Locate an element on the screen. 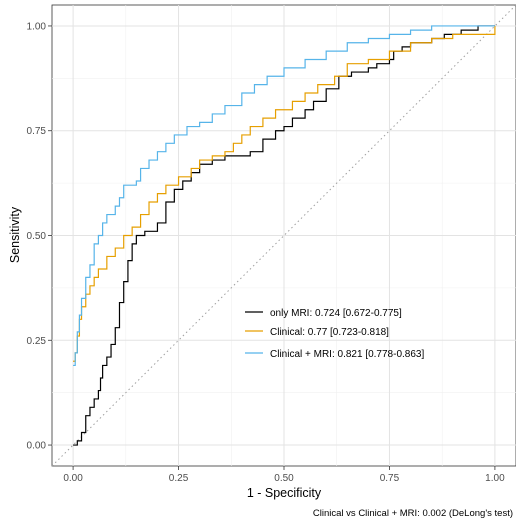  legend-label-clinical-mri: Clinical + MRI: 0.821 [0.778-0.863] is located at coordinates (347, 354).